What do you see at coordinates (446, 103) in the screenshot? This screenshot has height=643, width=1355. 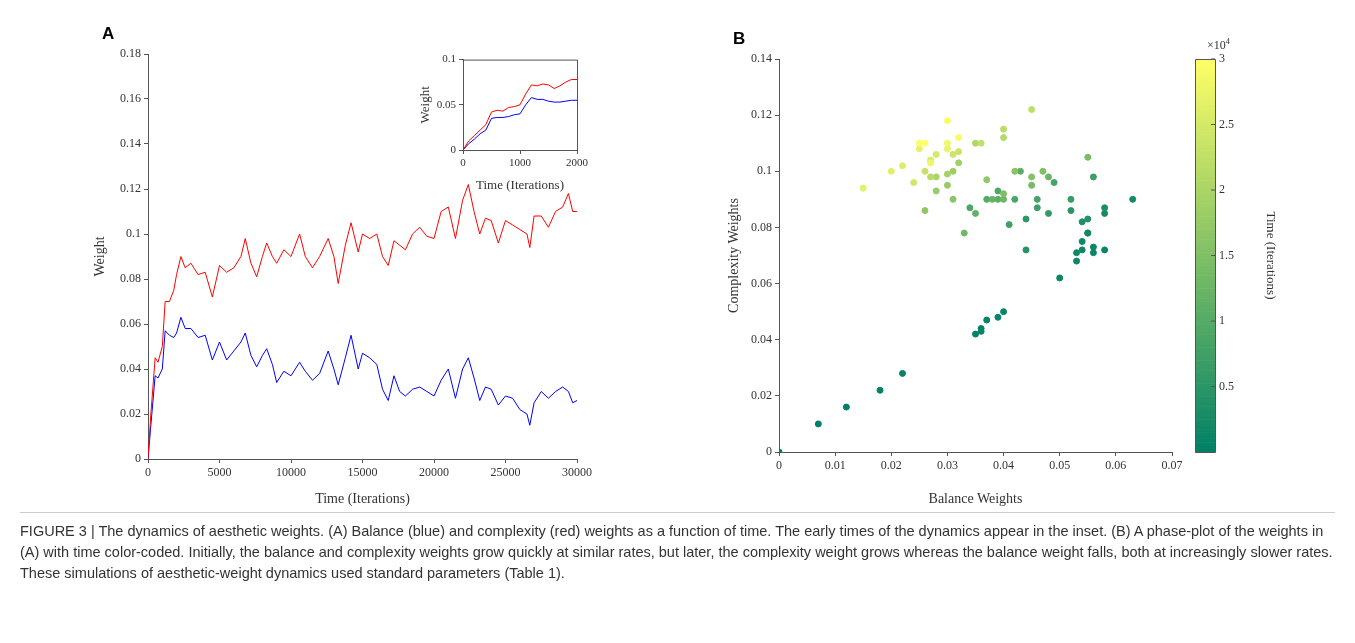 I see `y-tick-label: 0.05` at bounding box center [446, 103].